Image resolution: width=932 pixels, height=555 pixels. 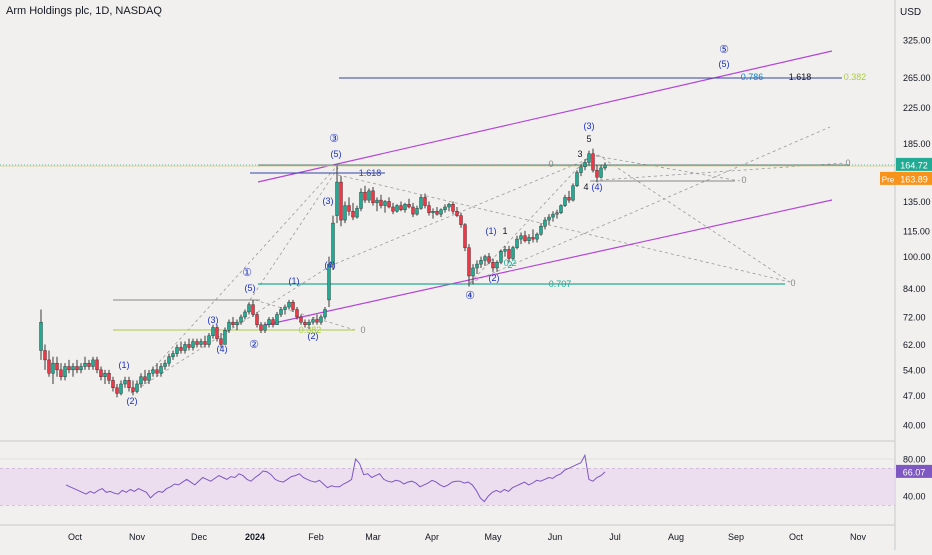 I want to click on wave-label: (2), so click(x=494, y=278).